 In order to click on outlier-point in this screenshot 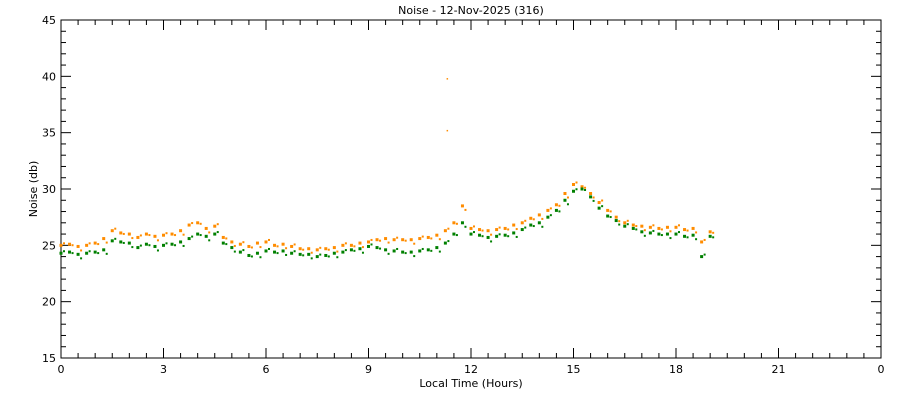, I will do `click(447, 79)`.